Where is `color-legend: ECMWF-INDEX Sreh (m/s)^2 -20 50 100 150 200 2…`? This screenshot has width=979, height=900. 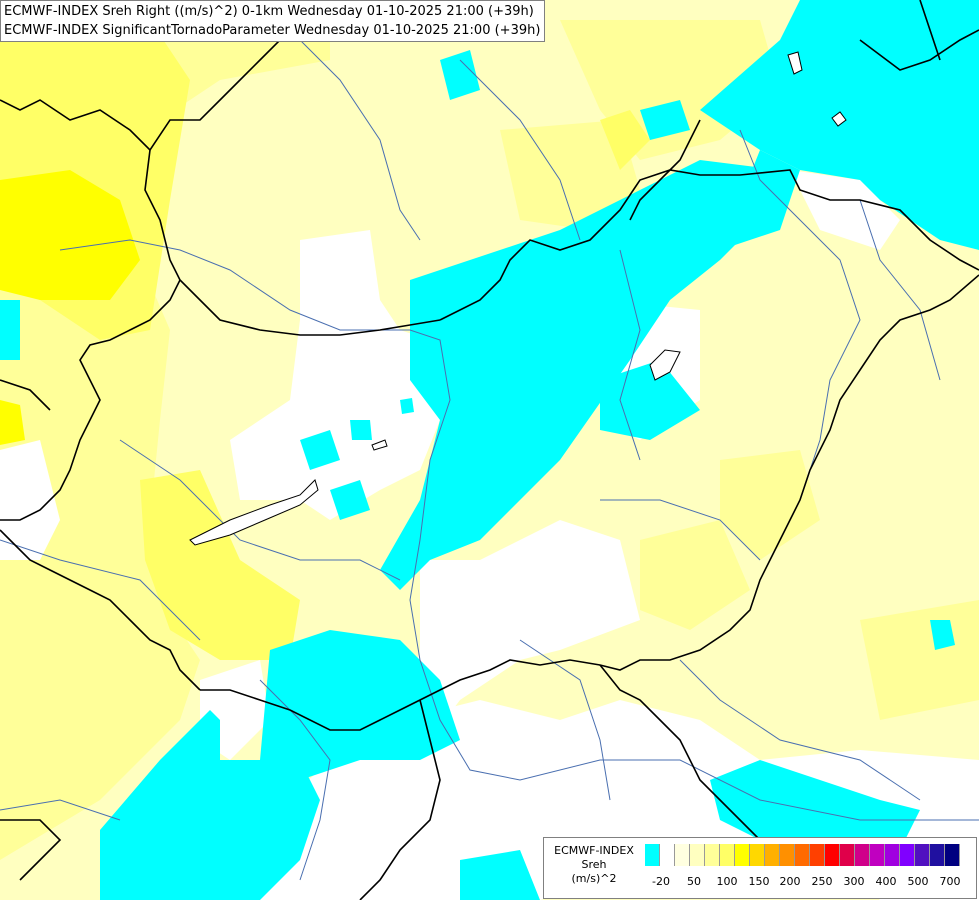
color-legend: ECMWF-INDEX Sreh (m/s)^2 -20 50 100 150 200 2… is located at coordinates (760, 868).